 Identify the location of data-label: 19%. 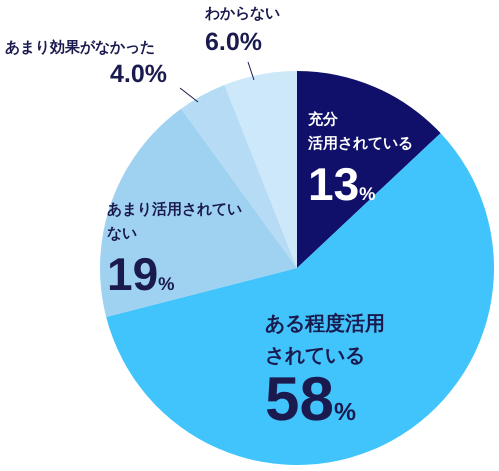
(141, 274).